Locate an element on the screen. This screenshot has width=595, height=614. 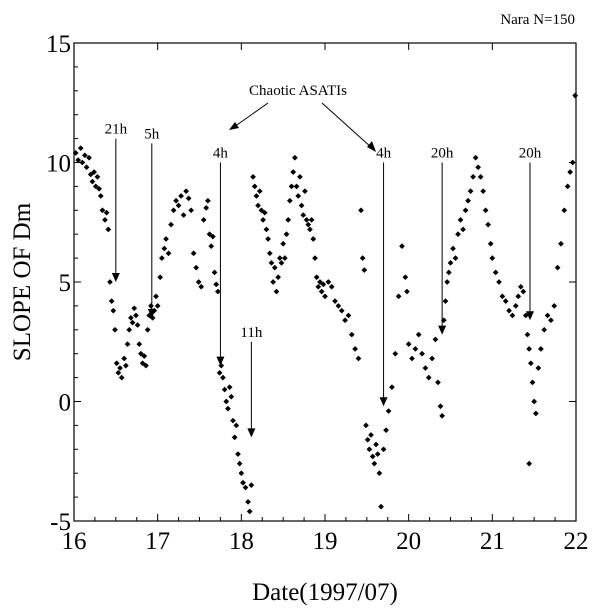
time-annotation: 4h is located at coordinates (384, 276).